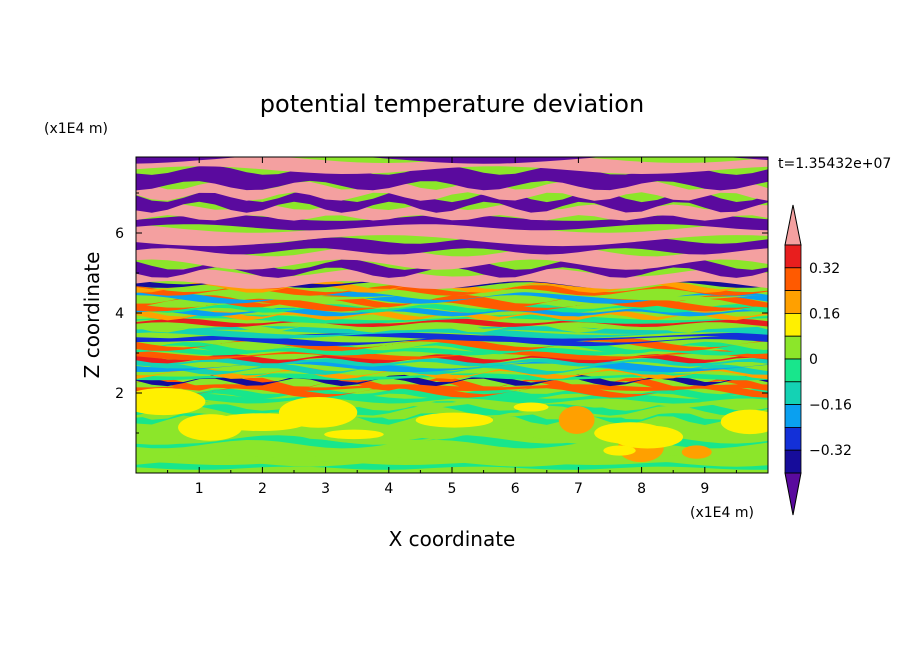 The image size is (904, 654). What do you see at coordinates (119, 234) in the screenshot?
I see `y-tick-label: 6` at bounding box center [119, 234].